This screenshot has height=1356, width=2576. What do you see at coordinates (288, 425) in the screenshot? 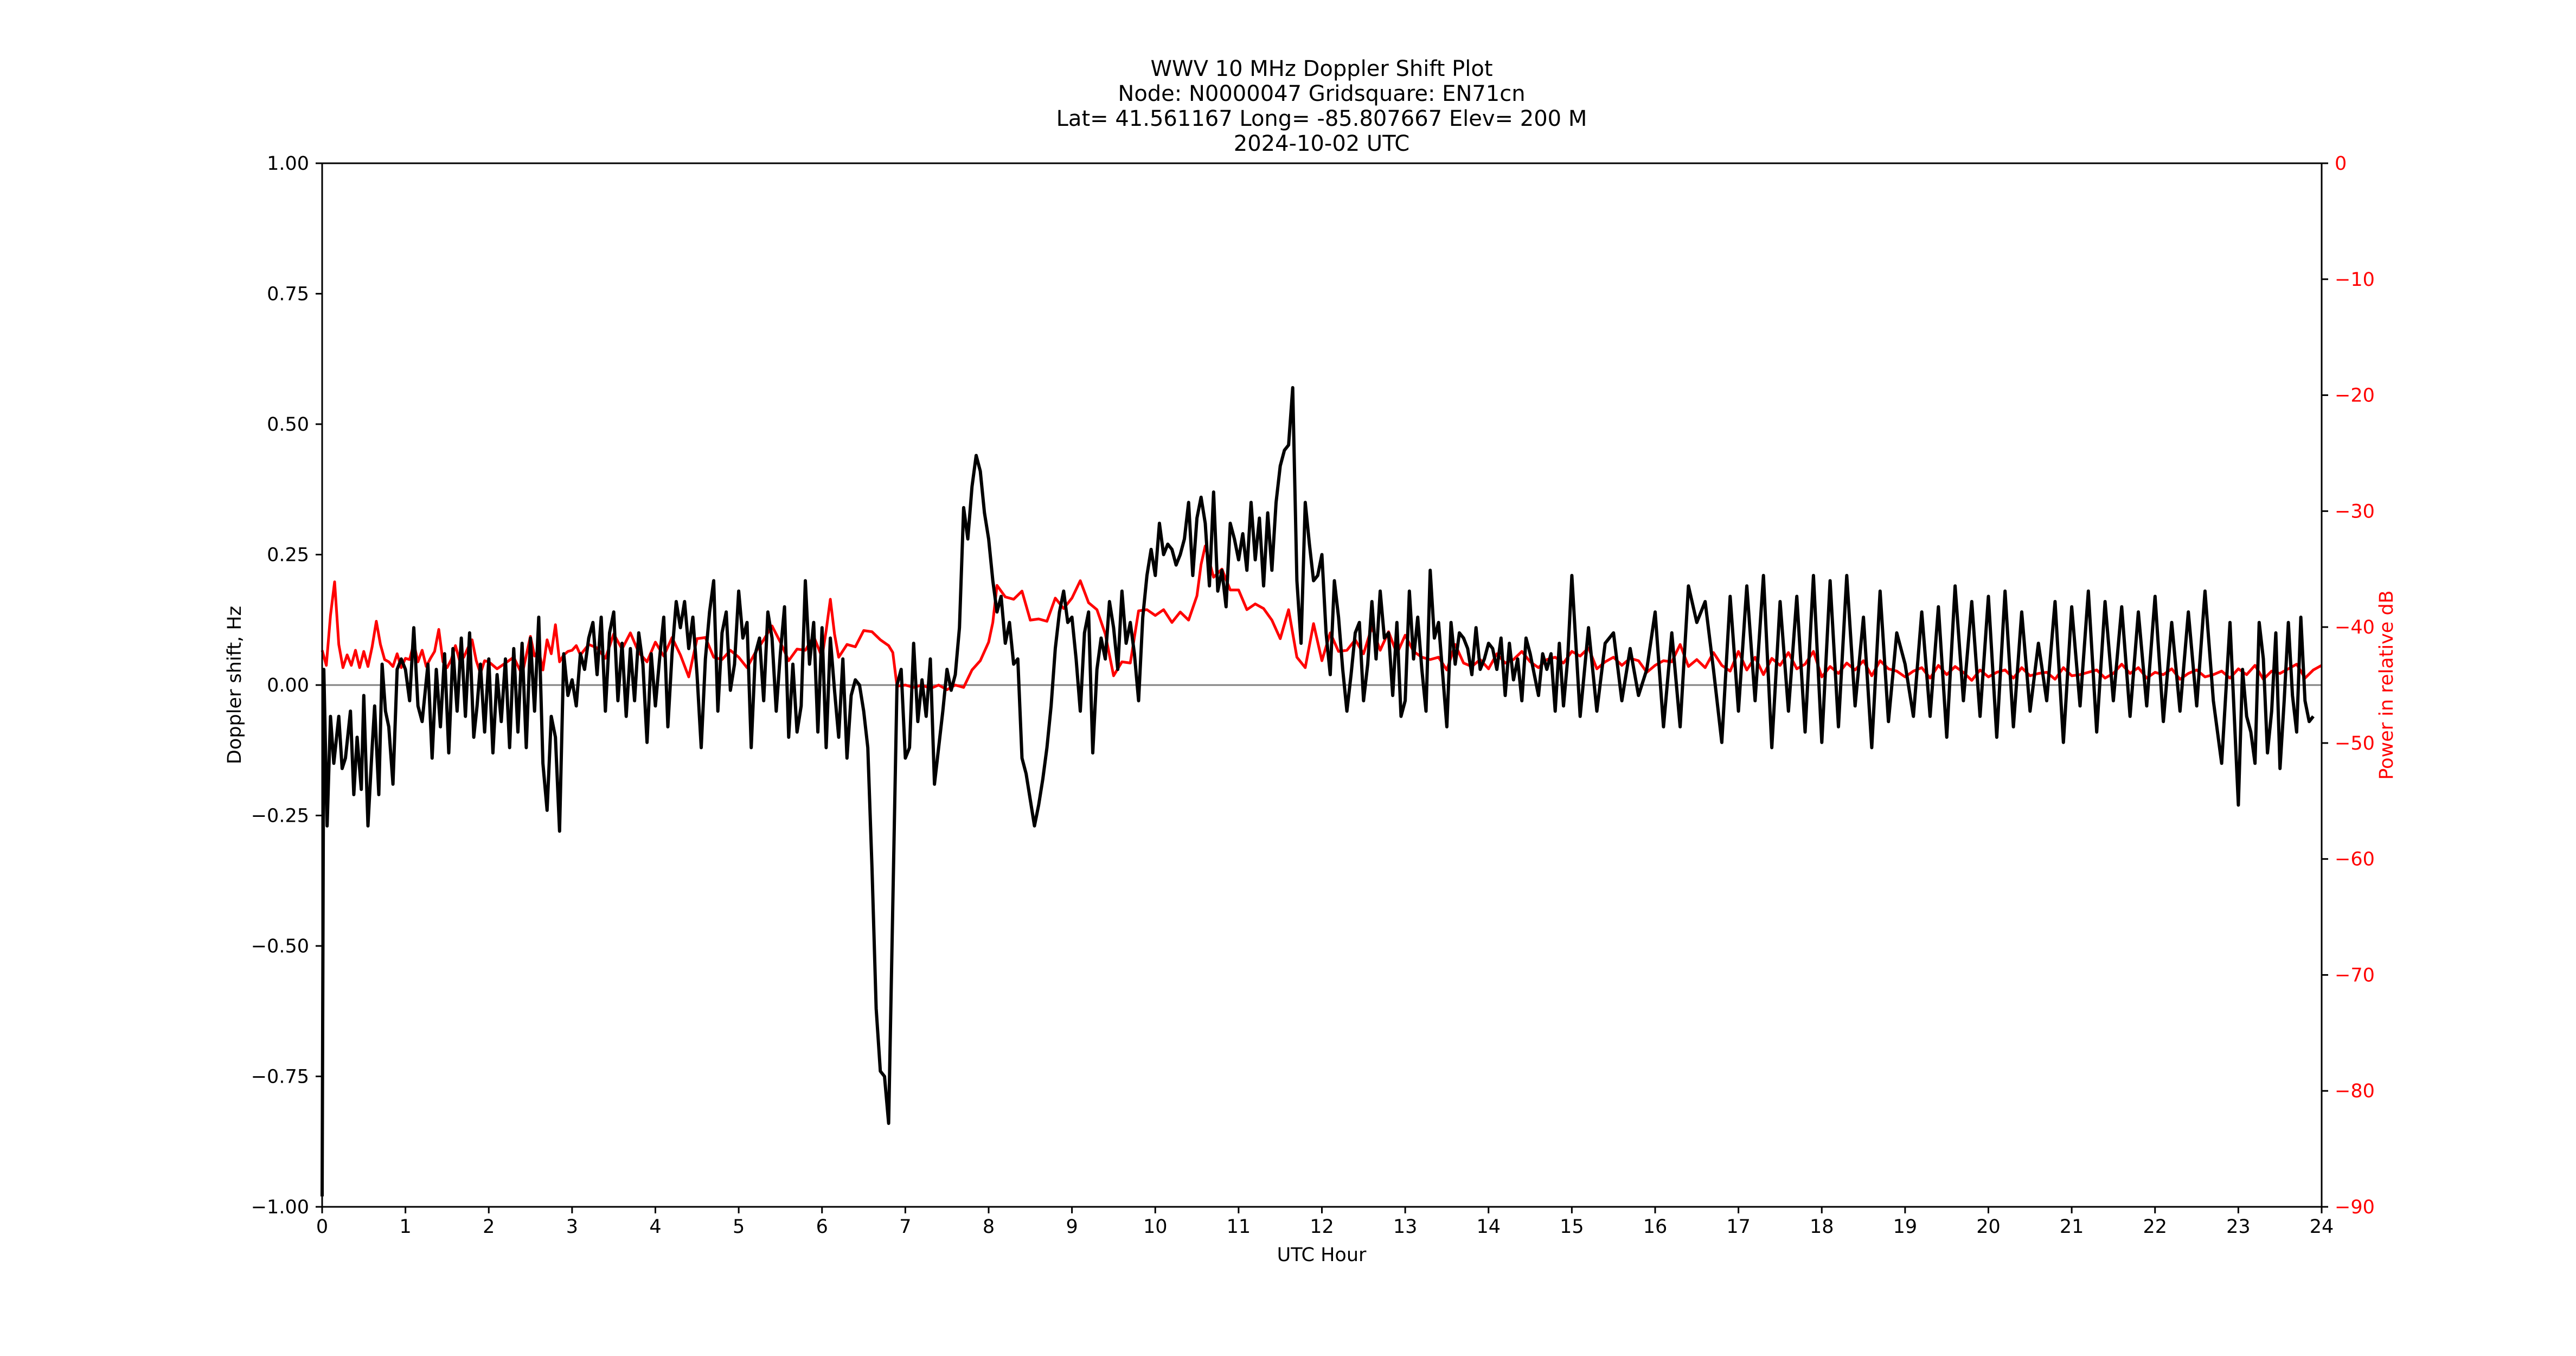
I see `left-y-tick-label: 0.50` at bounding box center [288, 425].